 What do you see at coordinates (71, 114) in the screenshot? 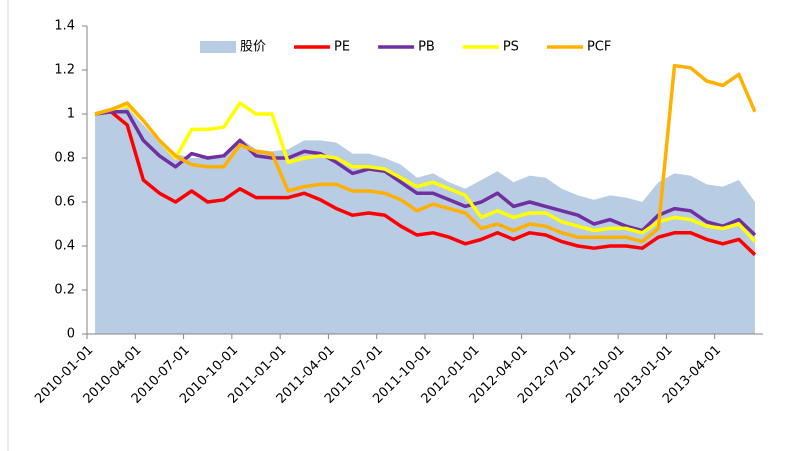
I see `y-tick-label: 1` at bounding box center [71, 114].